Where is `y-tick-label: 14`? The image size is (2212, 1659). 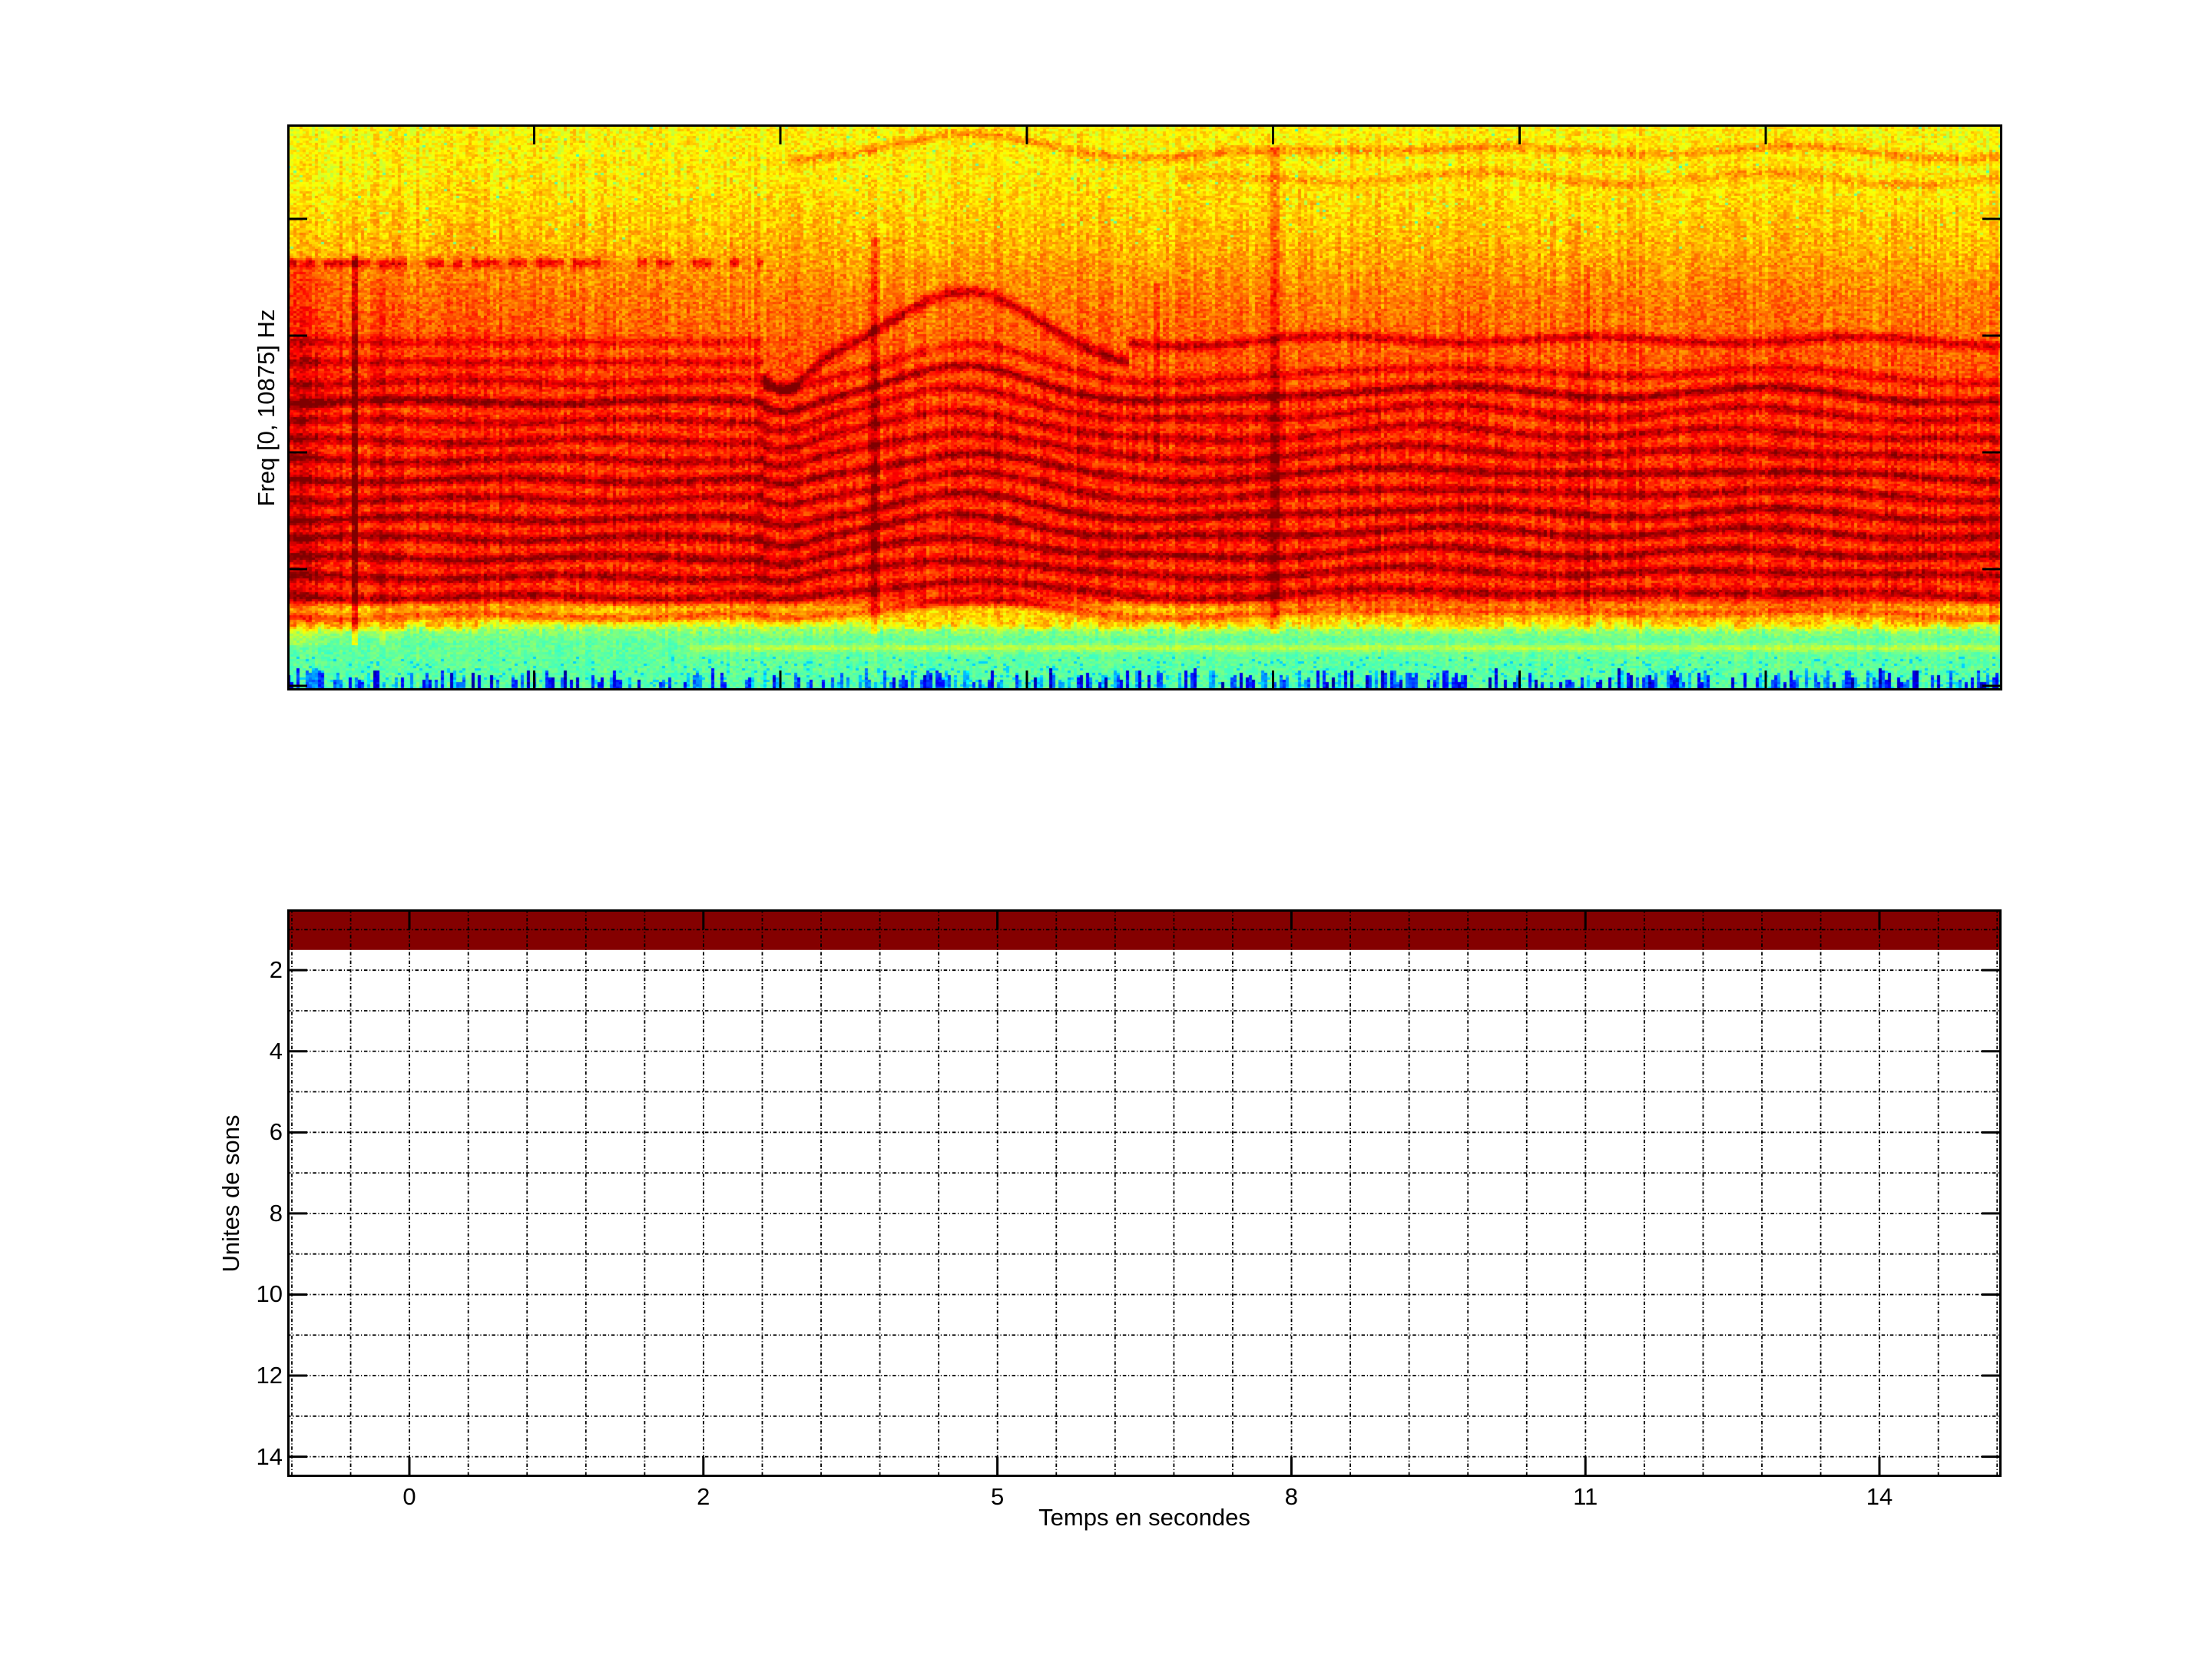 y-tick-label: 14 is located at coordinates (269, 1456).